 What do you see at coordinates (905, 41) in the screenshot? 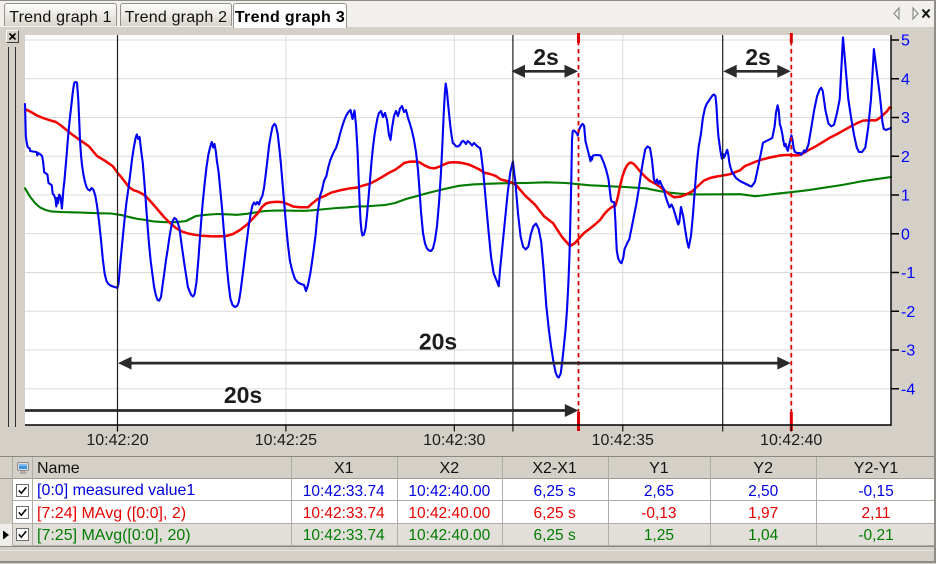
I see `svg-text: 5` at bounding box center [905, 41].